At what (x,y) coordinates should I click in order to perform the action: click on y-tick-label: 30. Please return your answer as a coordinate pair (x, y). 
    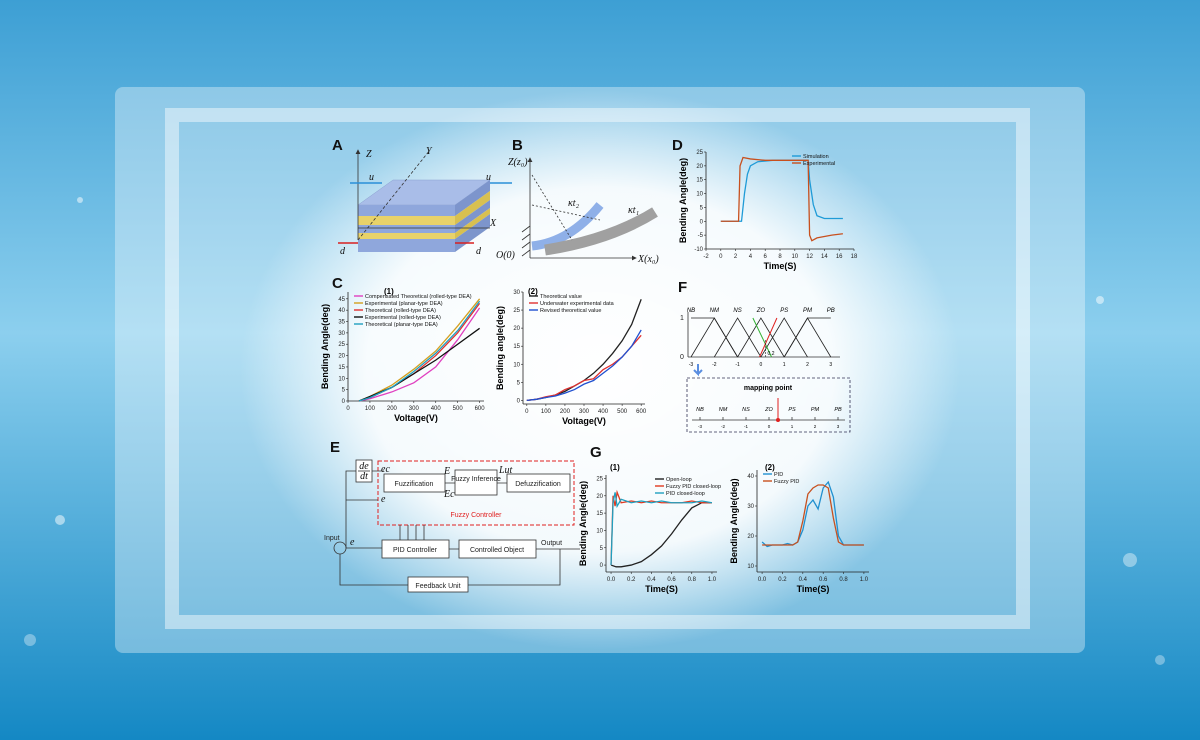
    Looking at the image, I should click on (750, 507).